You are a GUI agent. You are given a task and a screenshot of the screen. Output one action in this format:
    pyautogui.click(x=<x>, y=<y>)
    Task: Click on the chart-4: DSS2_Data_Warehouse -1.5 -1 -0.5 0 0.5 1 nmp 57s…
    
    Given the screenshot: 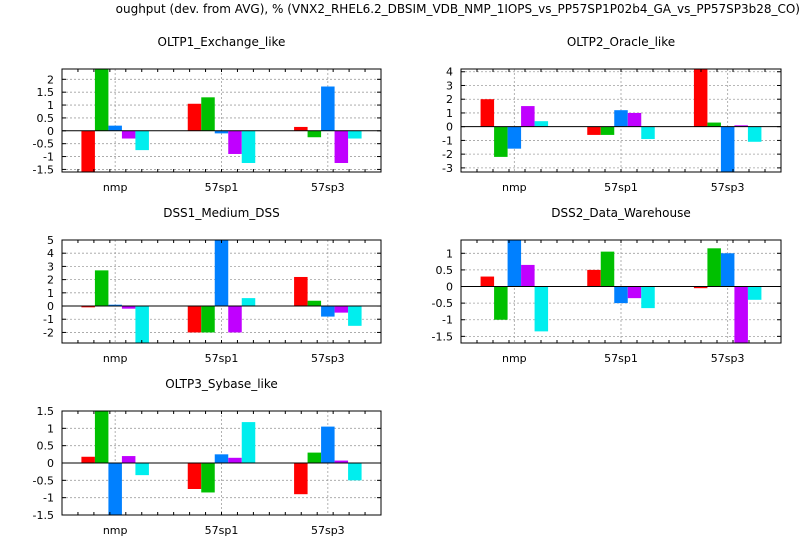 What is the action you would take?
    pyautogui.click(x=607, y=285)
    